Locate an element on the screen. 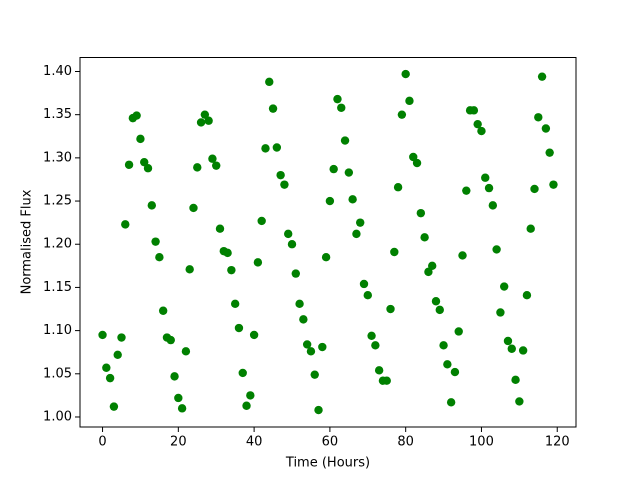 This screenshot has width=640, height=480. x-tick-label: 0 is located at coordinates (102, 442).